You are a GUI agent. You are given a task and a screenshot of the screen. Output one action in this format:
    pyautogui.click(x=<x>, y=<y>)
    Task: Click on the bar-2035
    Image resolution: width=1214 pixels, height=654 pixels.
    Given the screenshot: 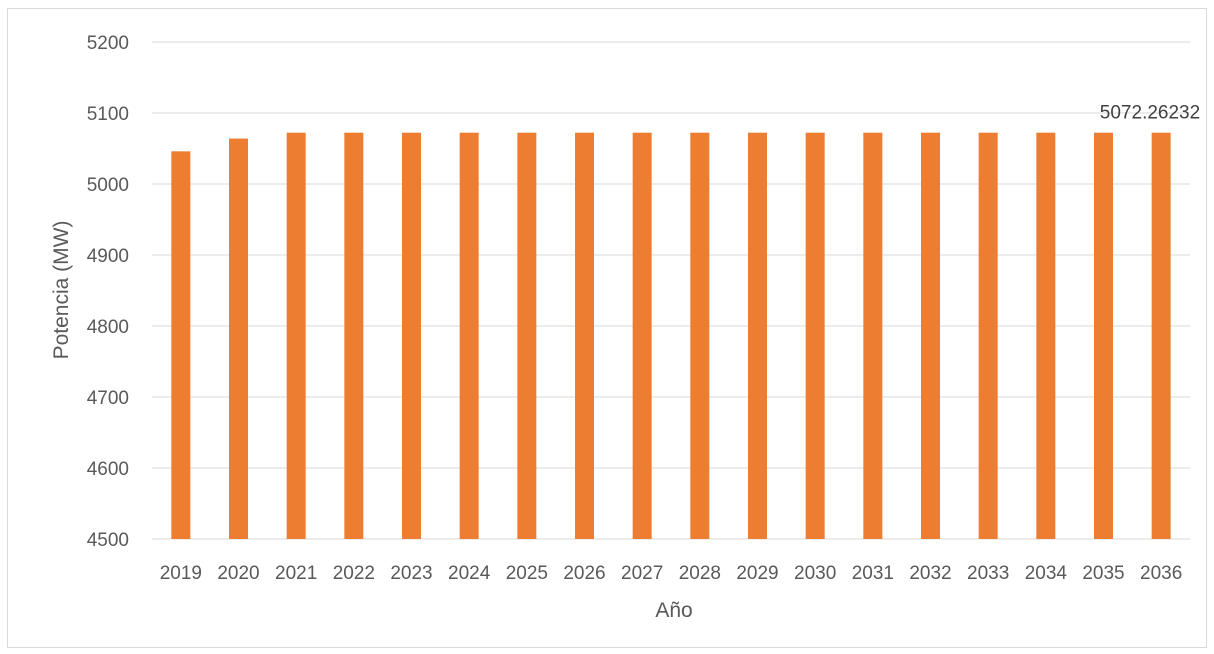 What is the action you would take?
    pyautogui.click(x=1103, y=335)
    